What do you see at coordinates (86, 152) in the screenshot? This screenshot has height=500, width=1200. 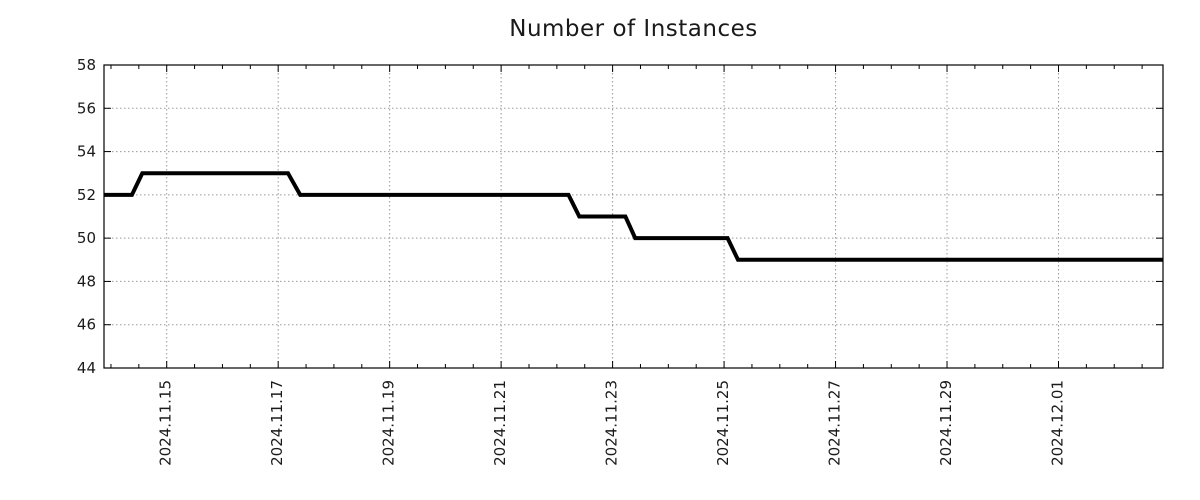 I see `y-tick-label: 54` at bounding box center [86, 152].